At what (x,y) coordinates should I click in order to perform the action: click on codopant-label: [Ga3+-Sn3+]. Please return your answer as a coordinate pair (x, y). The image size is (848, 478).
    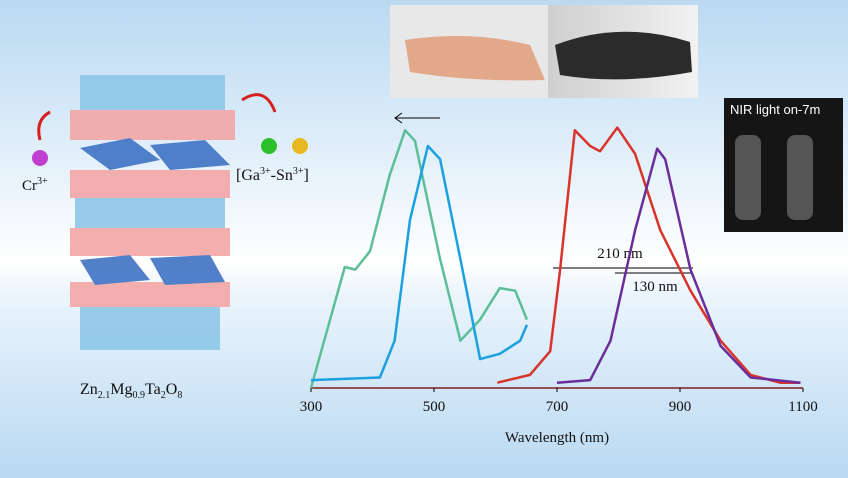
    Looking at the image, I should click on (272, 175).